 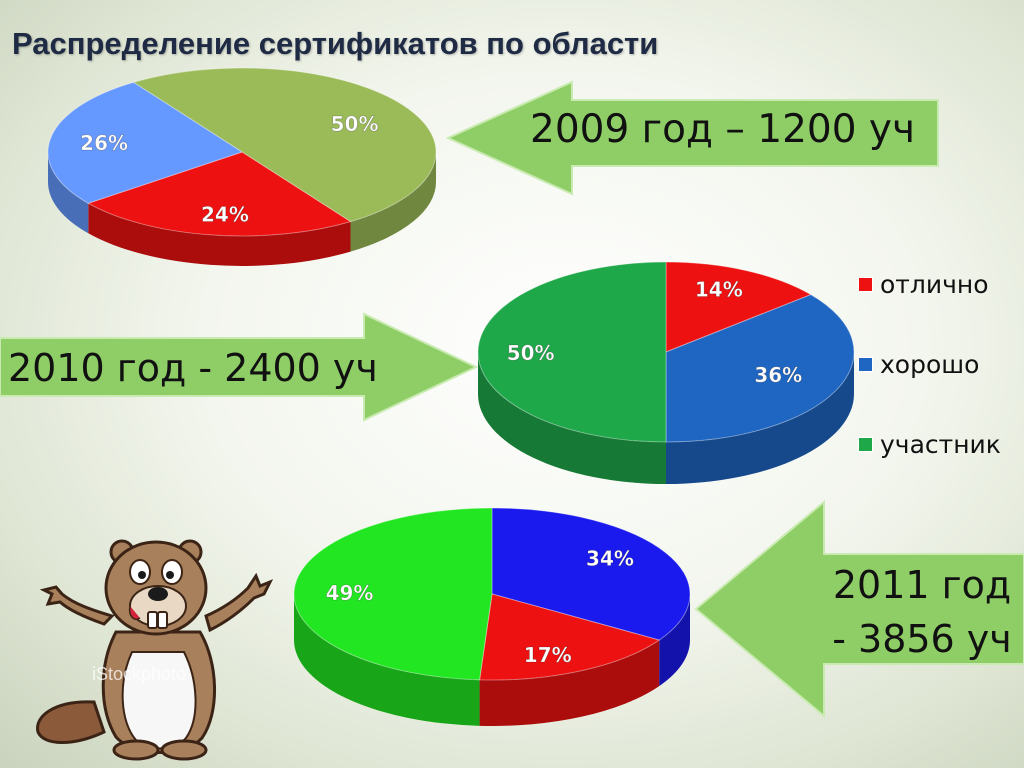 What do you see at coordinates (940, 444) in the screenshot?
I see `legend-label: участник` at bounding box center [940, 444].